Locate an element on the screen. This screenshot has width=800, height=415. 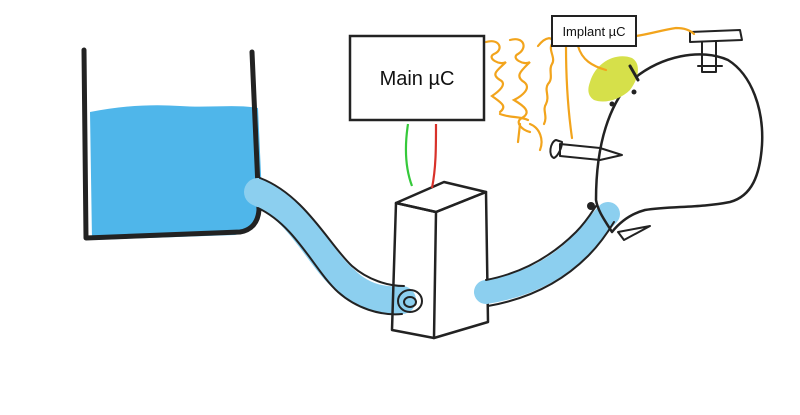
orange-wires is located at coordinates (590, 89).